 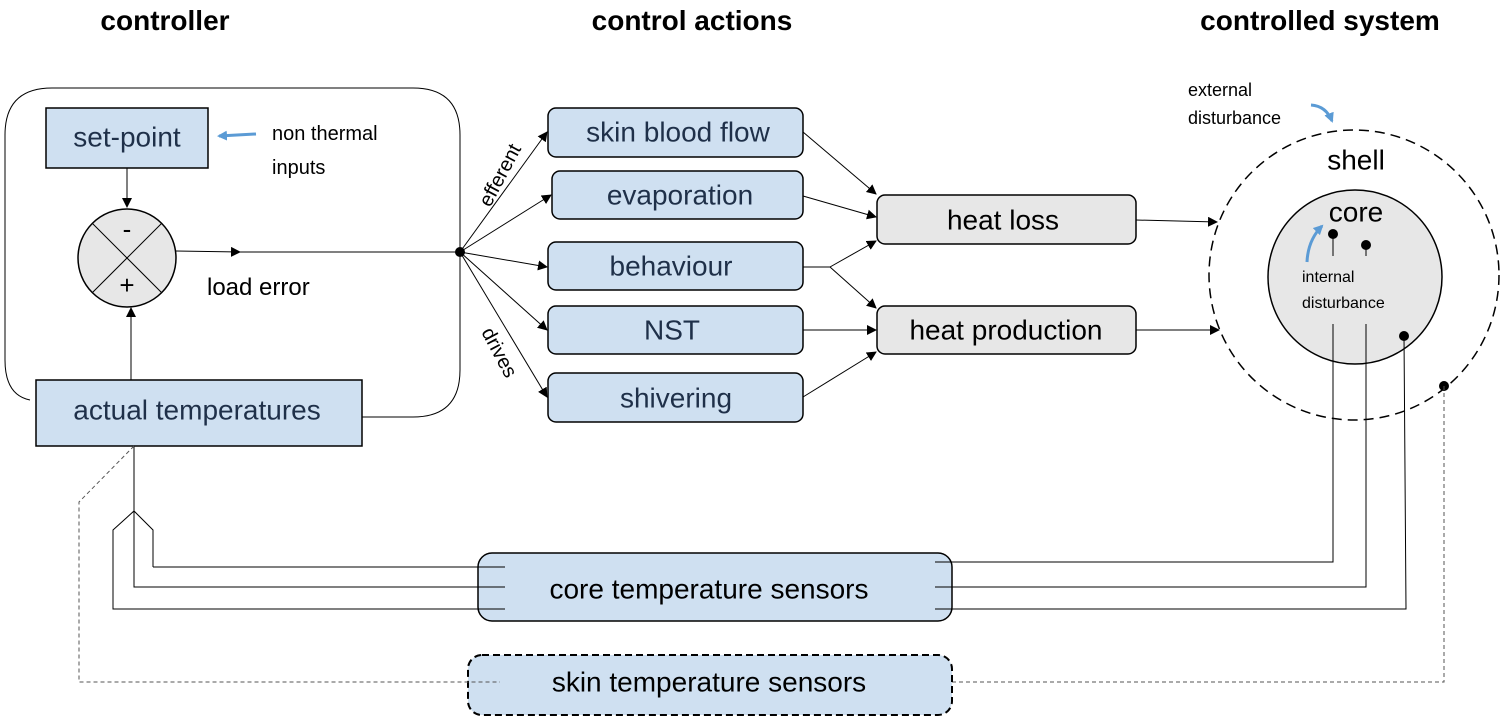 What do you see at coordinates (325, 134) in the screenshot?
I see `non-thermal-inputs-line1: non thermal` at bounding box center [325, 134].